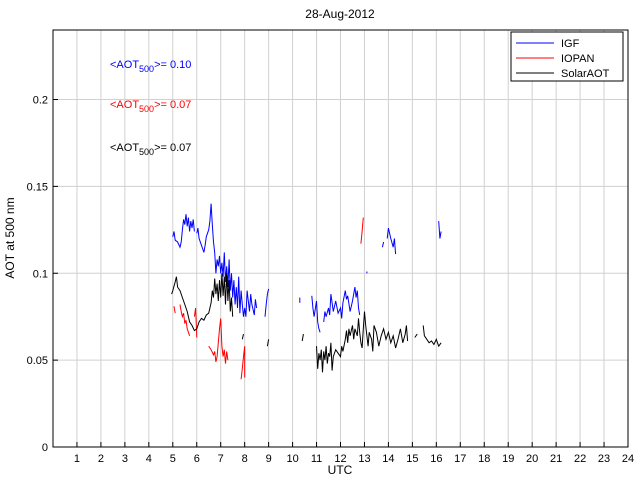 Image resolution: width=640 pixels, height=480 pixels. What do you see at coordinates (10, 237) in the screenshot?
I see `y-axis-label: AOT at 500 nm` at bounding box center [10, 237].